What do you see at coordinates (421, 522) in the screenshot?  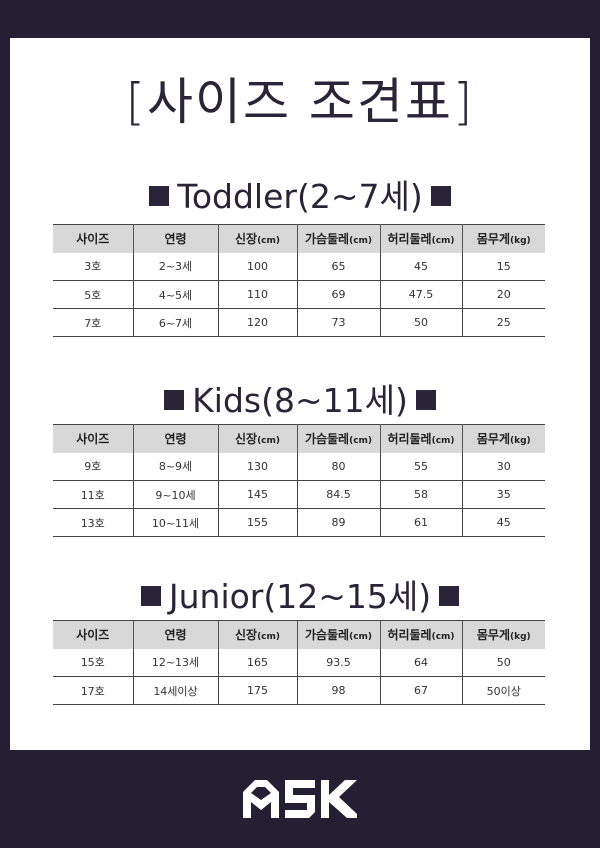 I see `table-cell: 61` at bounding box center [421, 522].